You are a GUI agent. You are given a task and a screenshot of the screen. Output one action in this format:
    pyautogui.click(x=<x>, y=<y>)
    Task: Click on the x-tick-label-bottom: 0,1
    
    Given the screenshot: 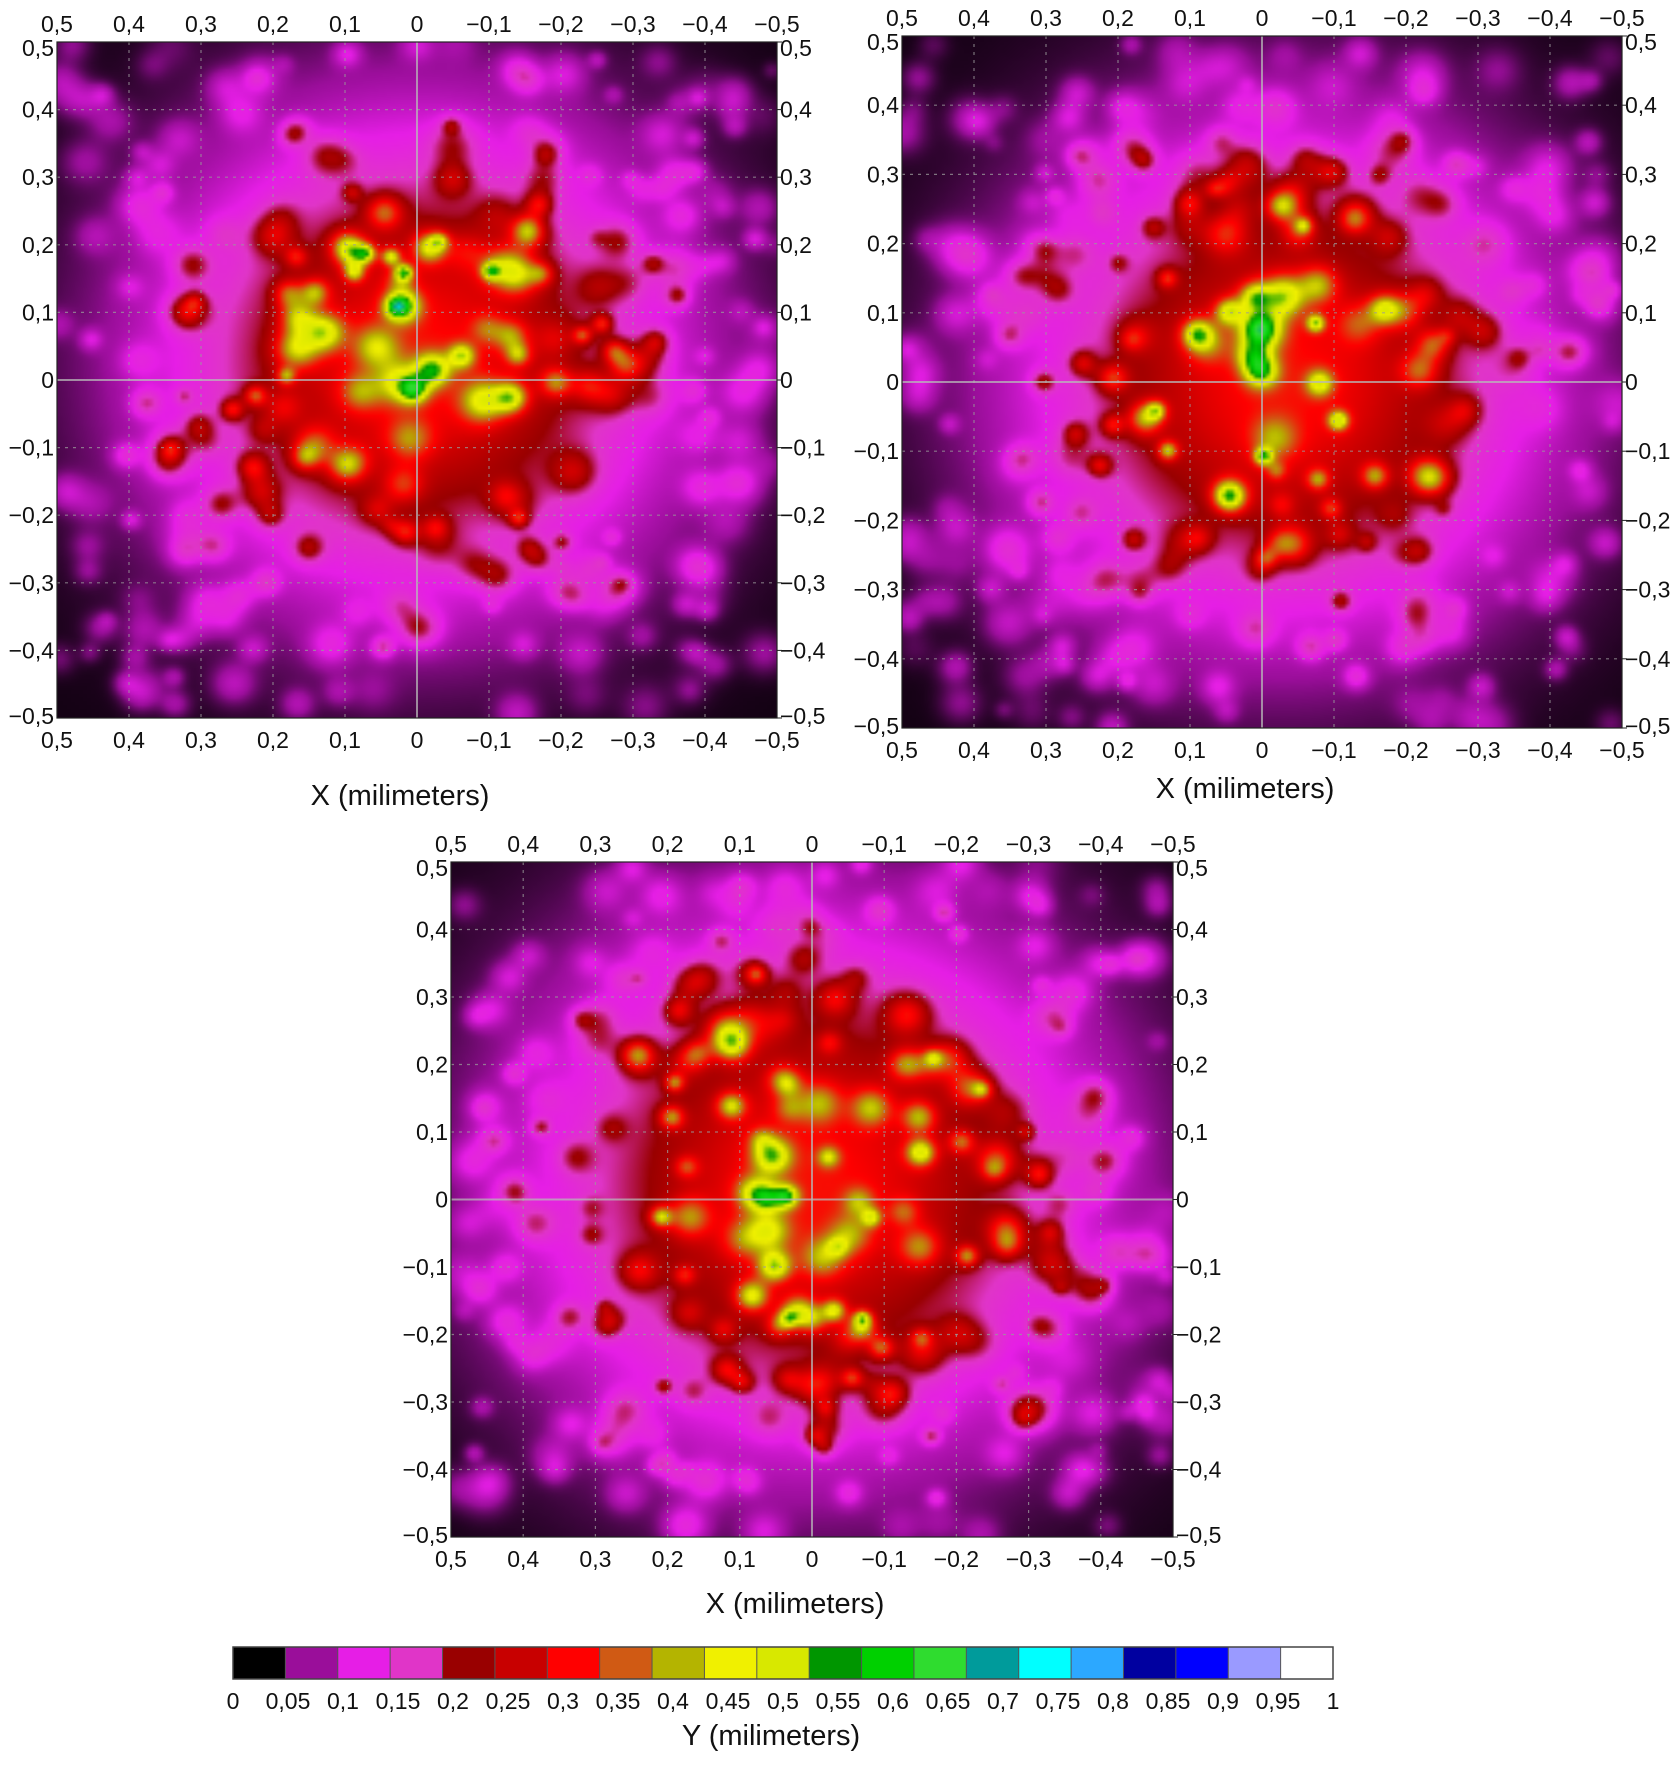 What is the action you would take?
    pyautogui.click(x=1190, y=750)
    